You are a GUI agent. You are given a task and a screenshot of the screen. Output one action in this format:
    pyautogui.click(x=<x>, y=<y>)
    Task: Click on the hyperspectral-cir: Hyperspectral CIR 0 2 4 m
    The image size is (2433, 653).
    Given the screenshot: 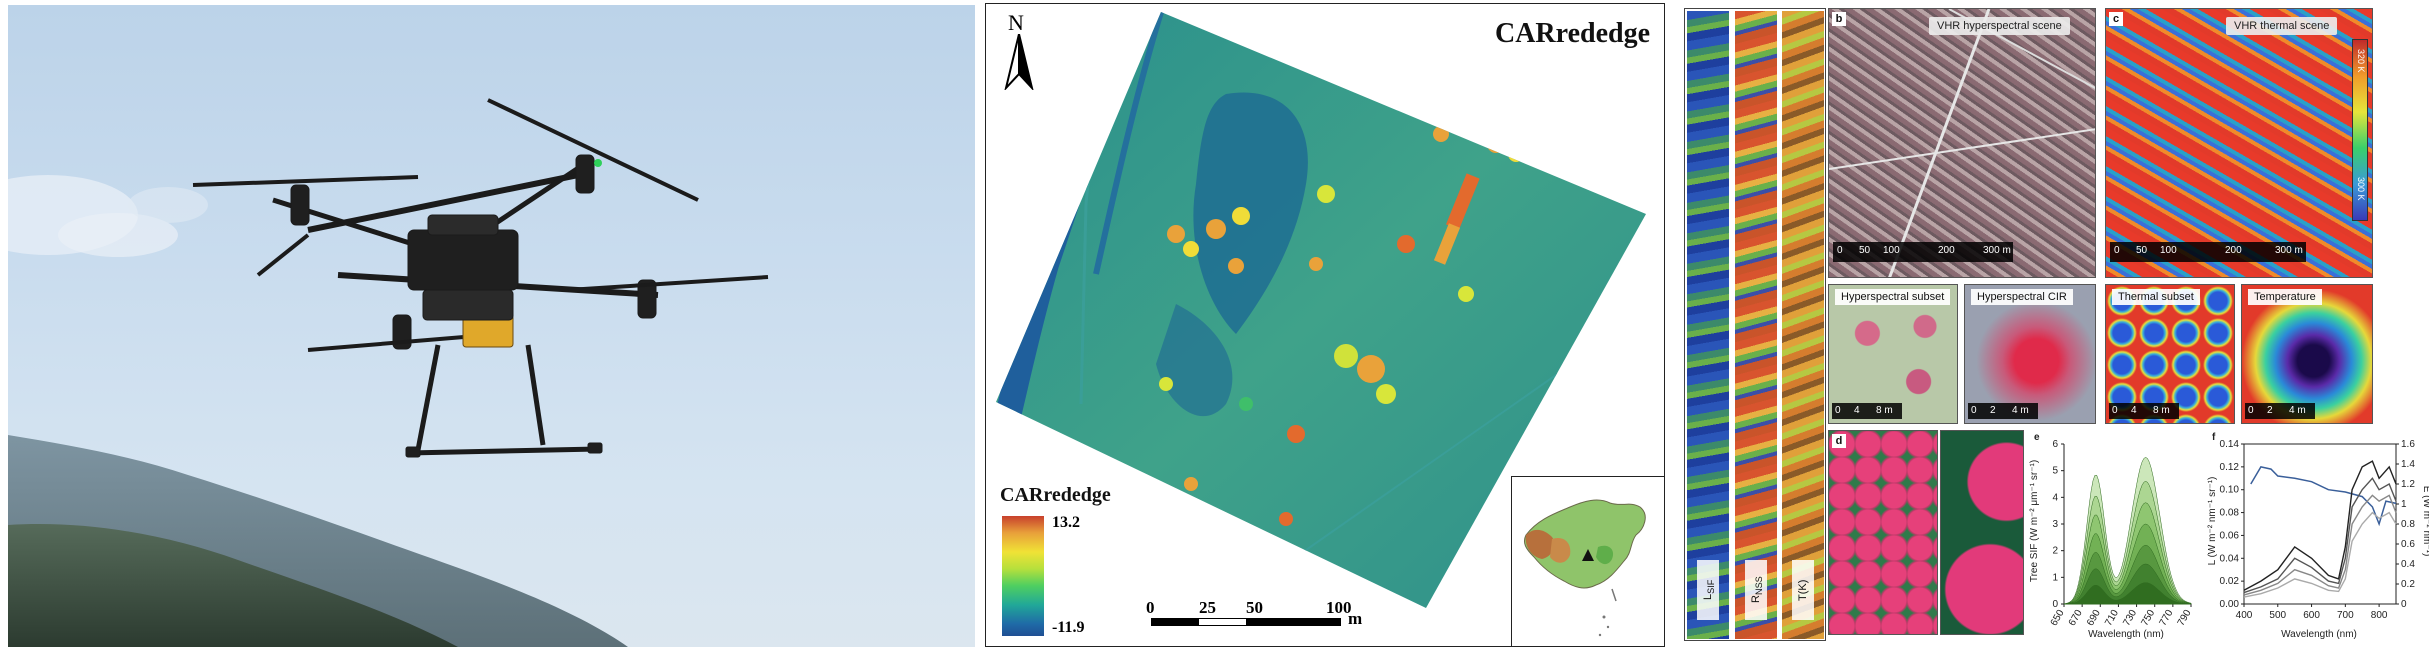 What is the action you would take?
    pyautogui.click(x=2030, y=354)
    